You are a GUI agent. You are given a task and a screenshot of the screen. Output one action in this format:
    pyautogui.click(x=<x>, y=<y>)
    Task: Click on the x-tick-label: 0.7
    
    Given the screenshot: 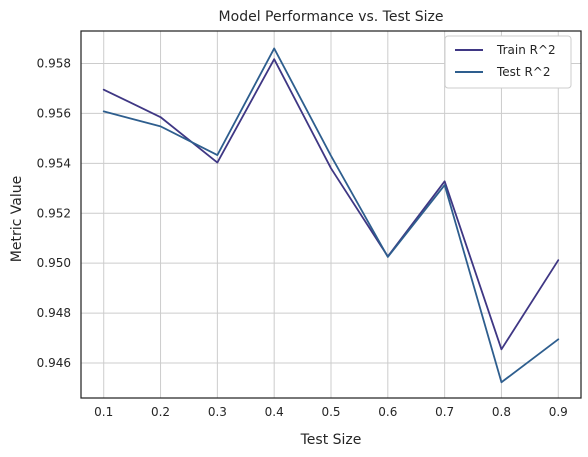 What is the action you would take?
    pyautogui.click(x=444, y=412)
    